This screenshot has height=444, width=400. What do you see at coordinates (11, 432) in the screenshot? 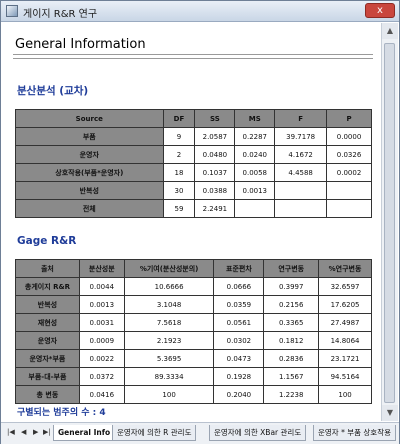
I see `first-sheet-icon: |◀` at bounding box center [11, 432].